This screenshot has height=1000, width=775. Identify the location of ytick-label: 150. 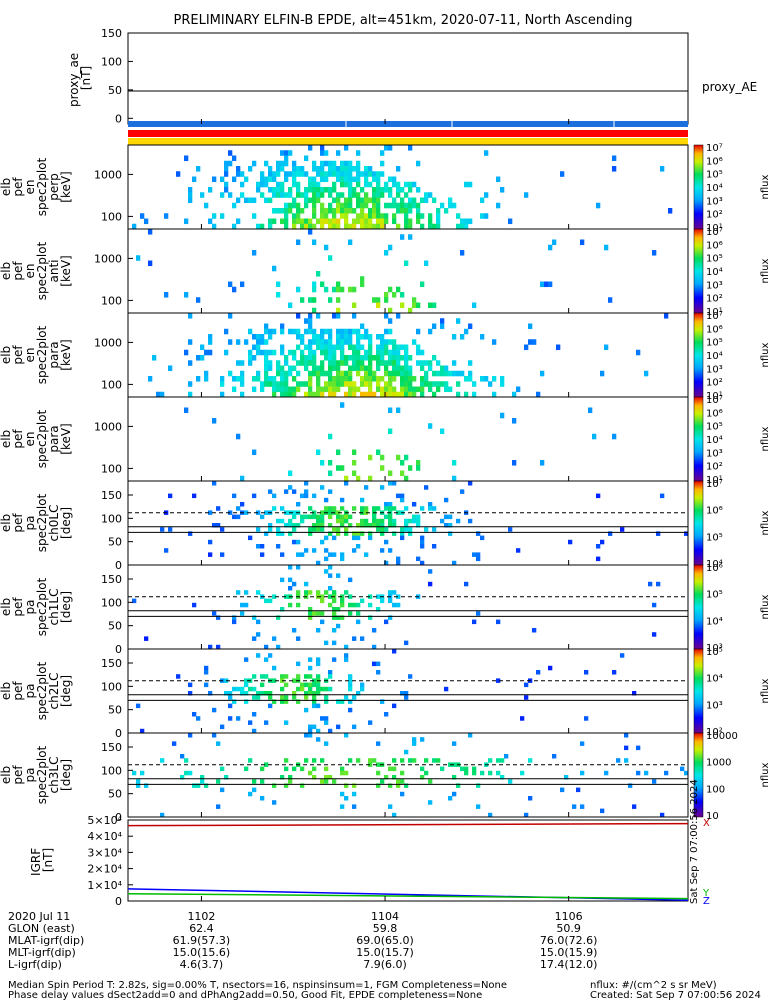
(111, 495).